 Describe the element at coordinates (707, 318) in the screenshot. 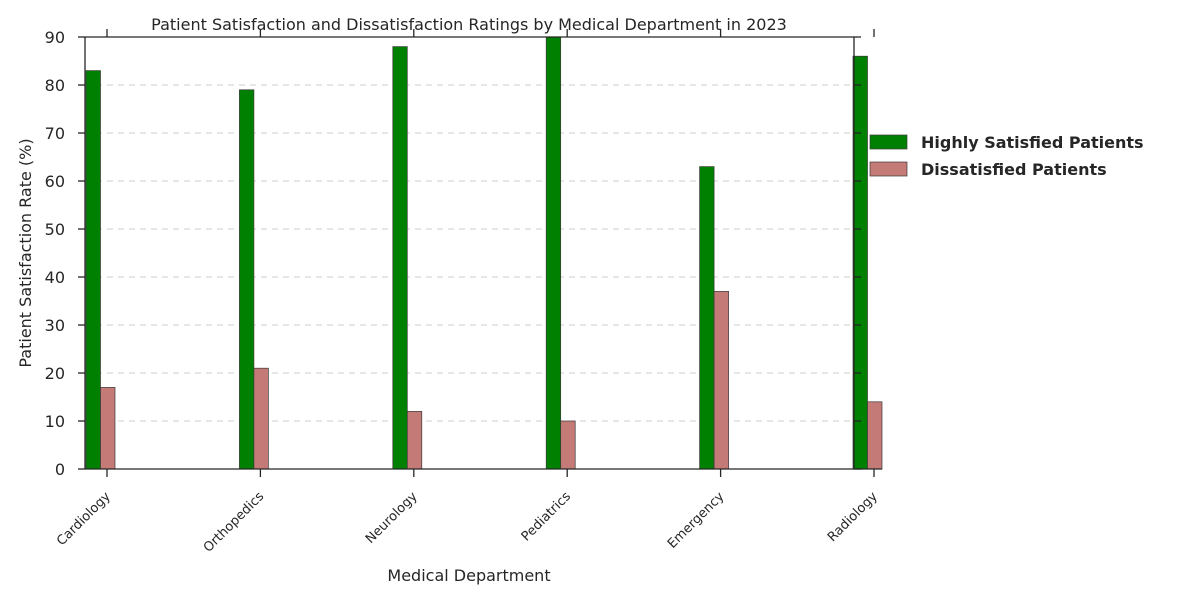

I see `bar-highly-satisfied-emergency` at that location.